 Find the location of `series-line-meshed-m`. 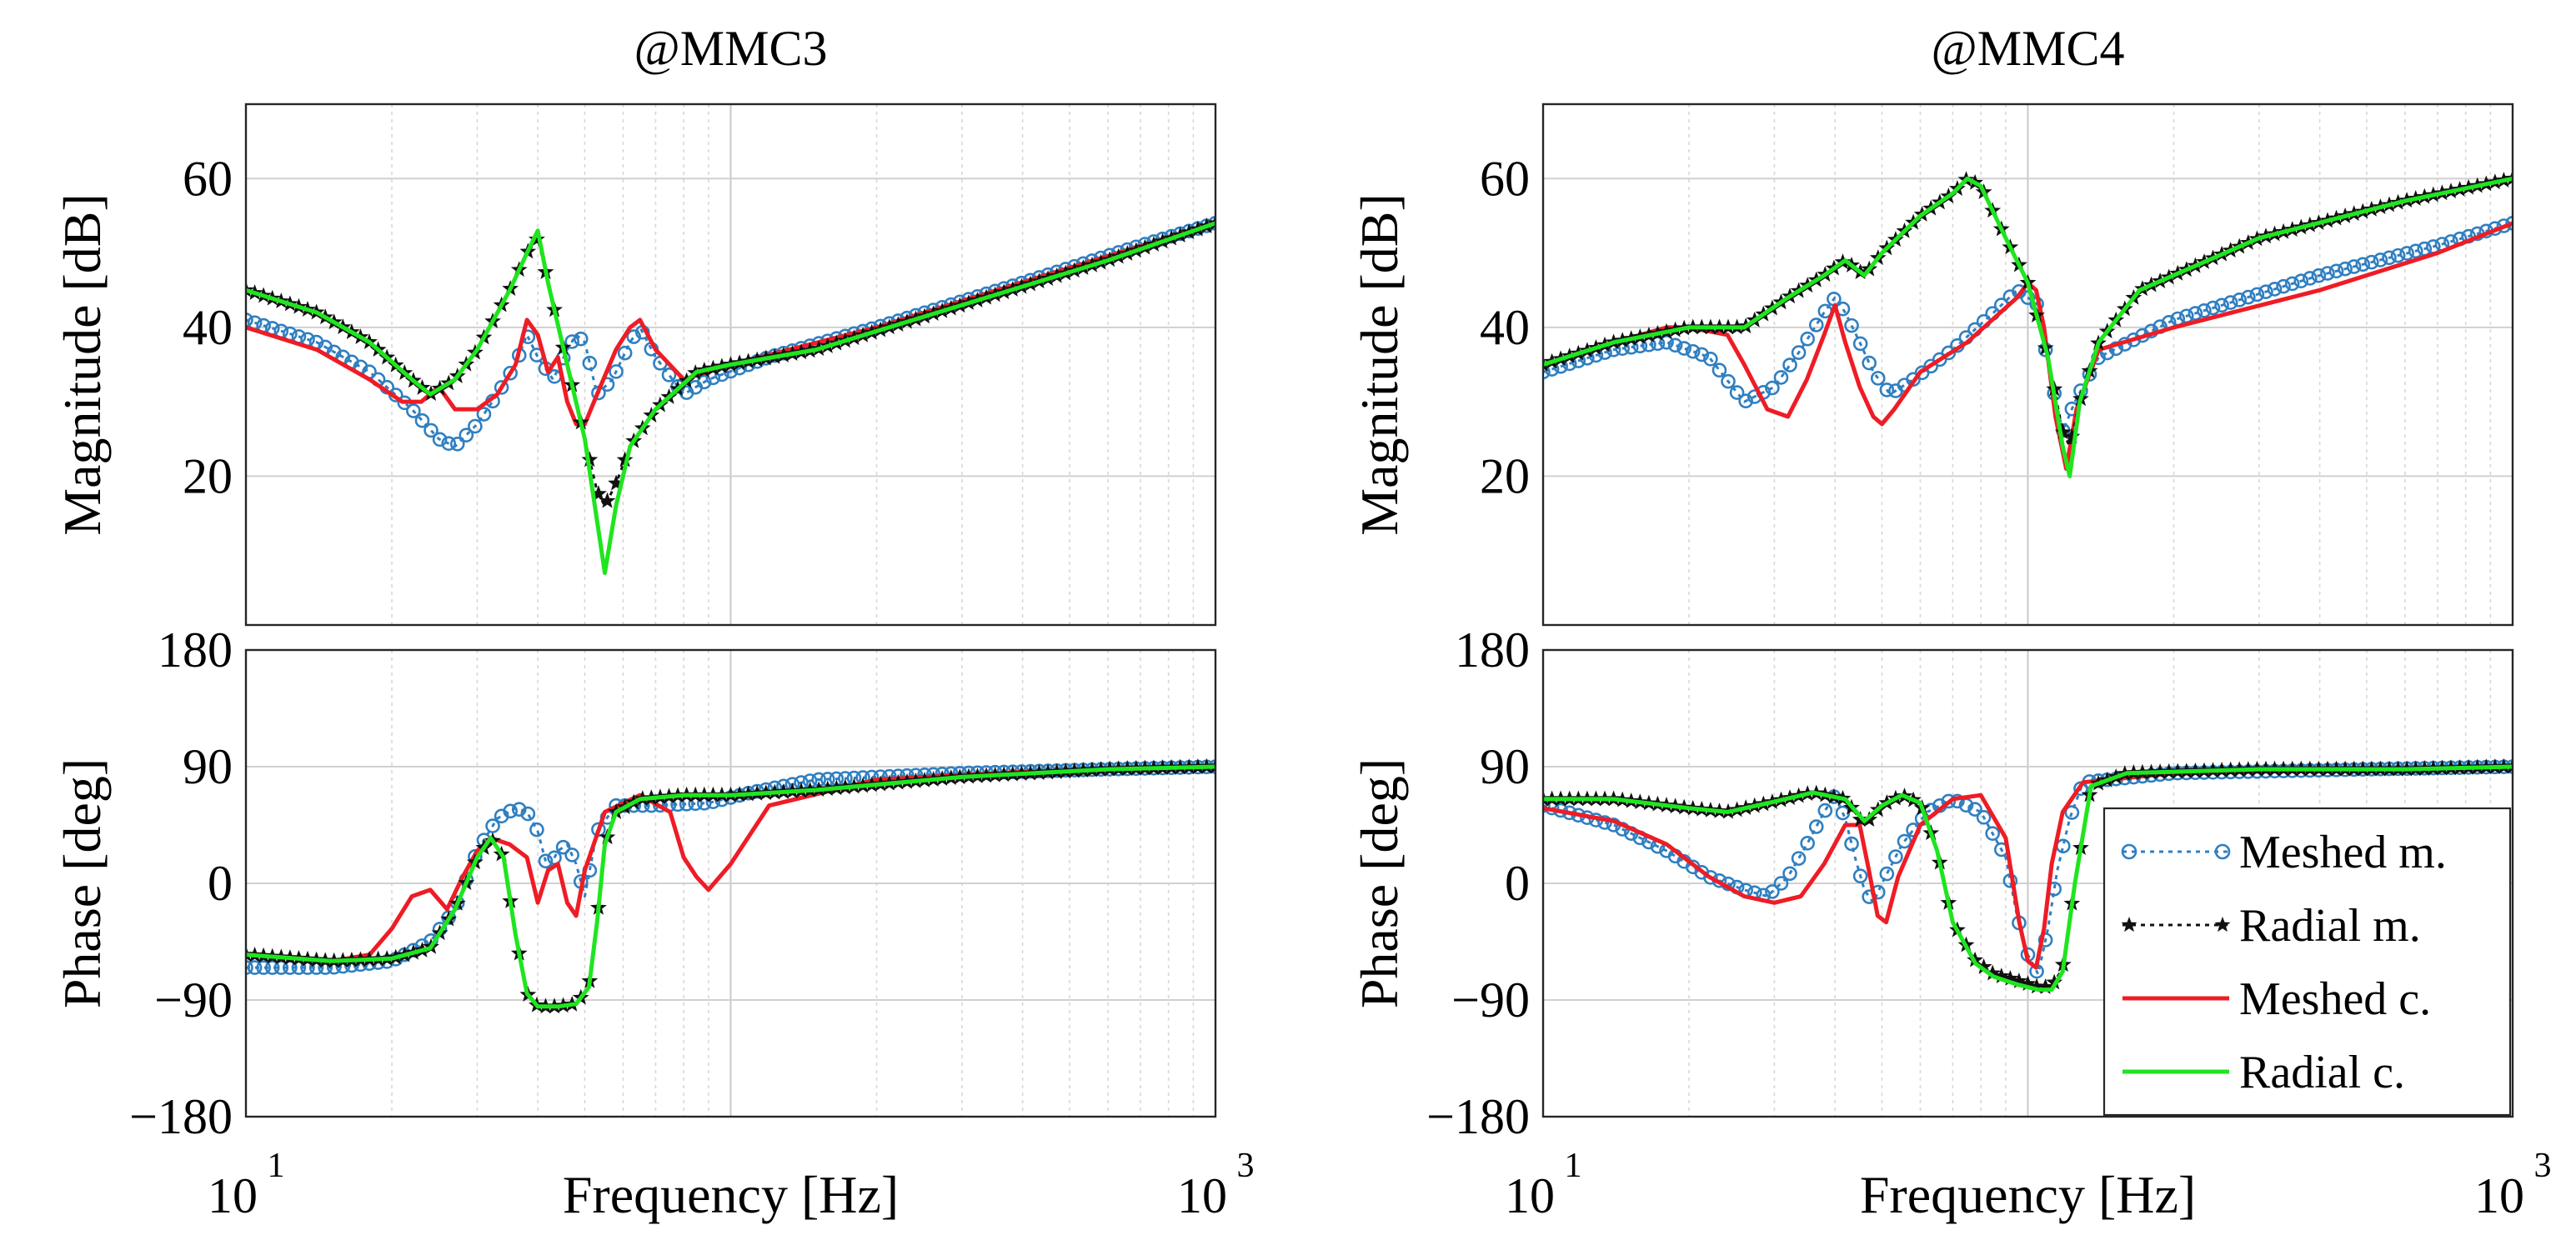

series-line-meshed-m is located at coordinates (2028, 870).